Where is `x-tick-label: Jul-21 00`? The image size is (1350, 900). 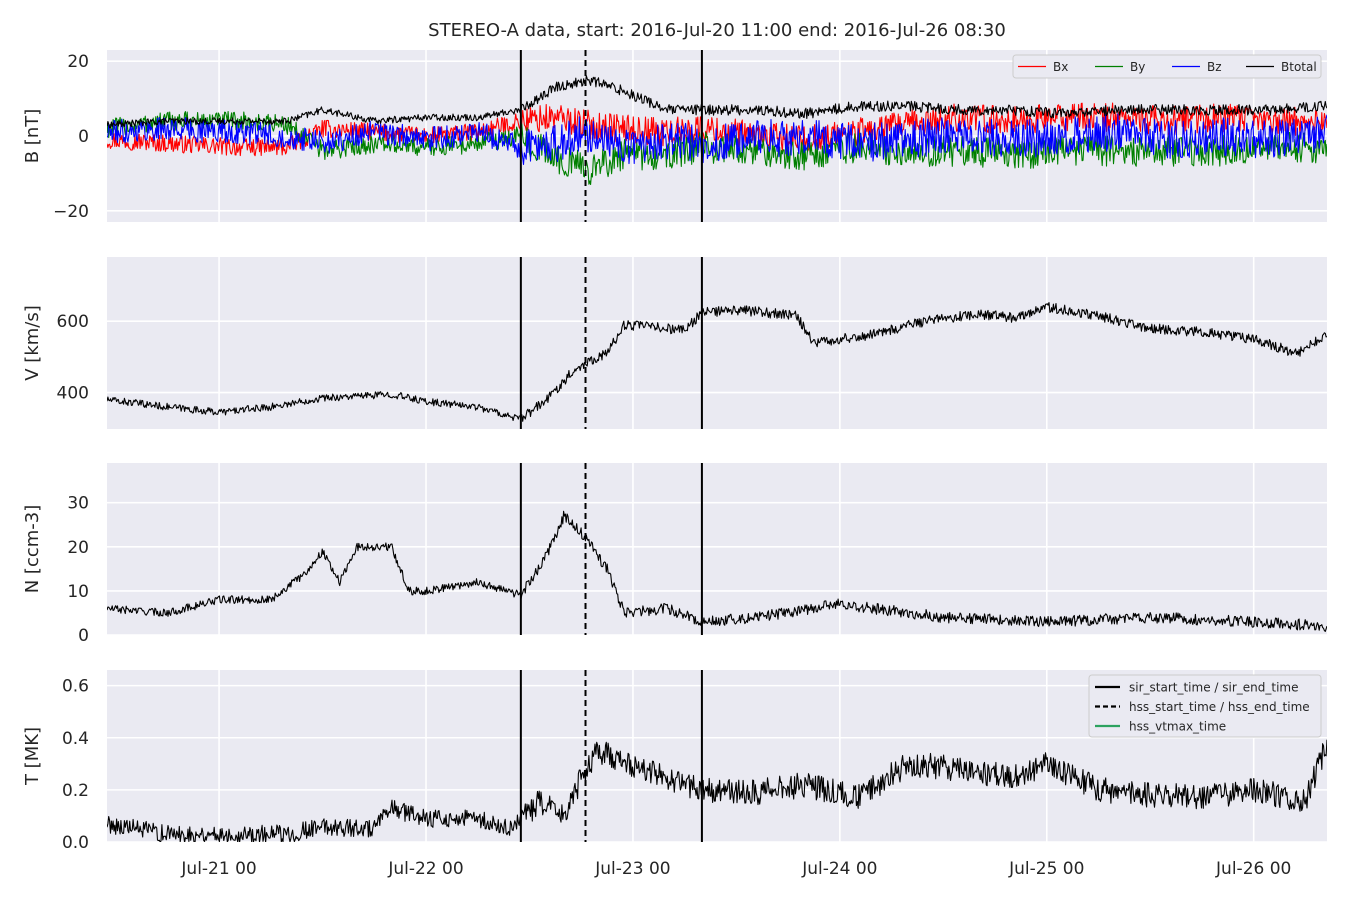 x-tick-label: Jul-21 00 is located at coordinates (218, 869).